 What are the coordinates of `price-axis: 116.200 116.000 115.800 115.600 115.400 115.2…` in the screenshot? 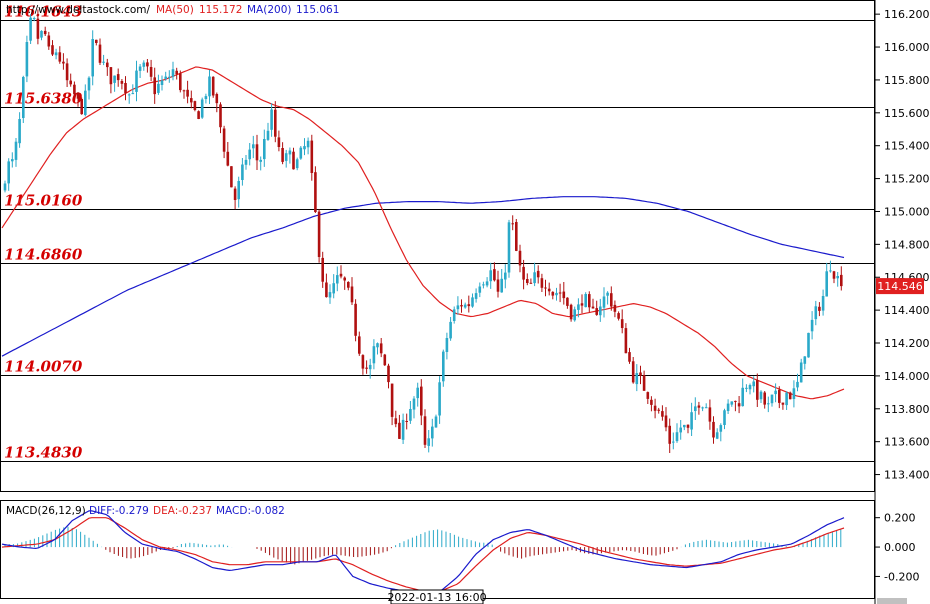 It's located at (902, 245).